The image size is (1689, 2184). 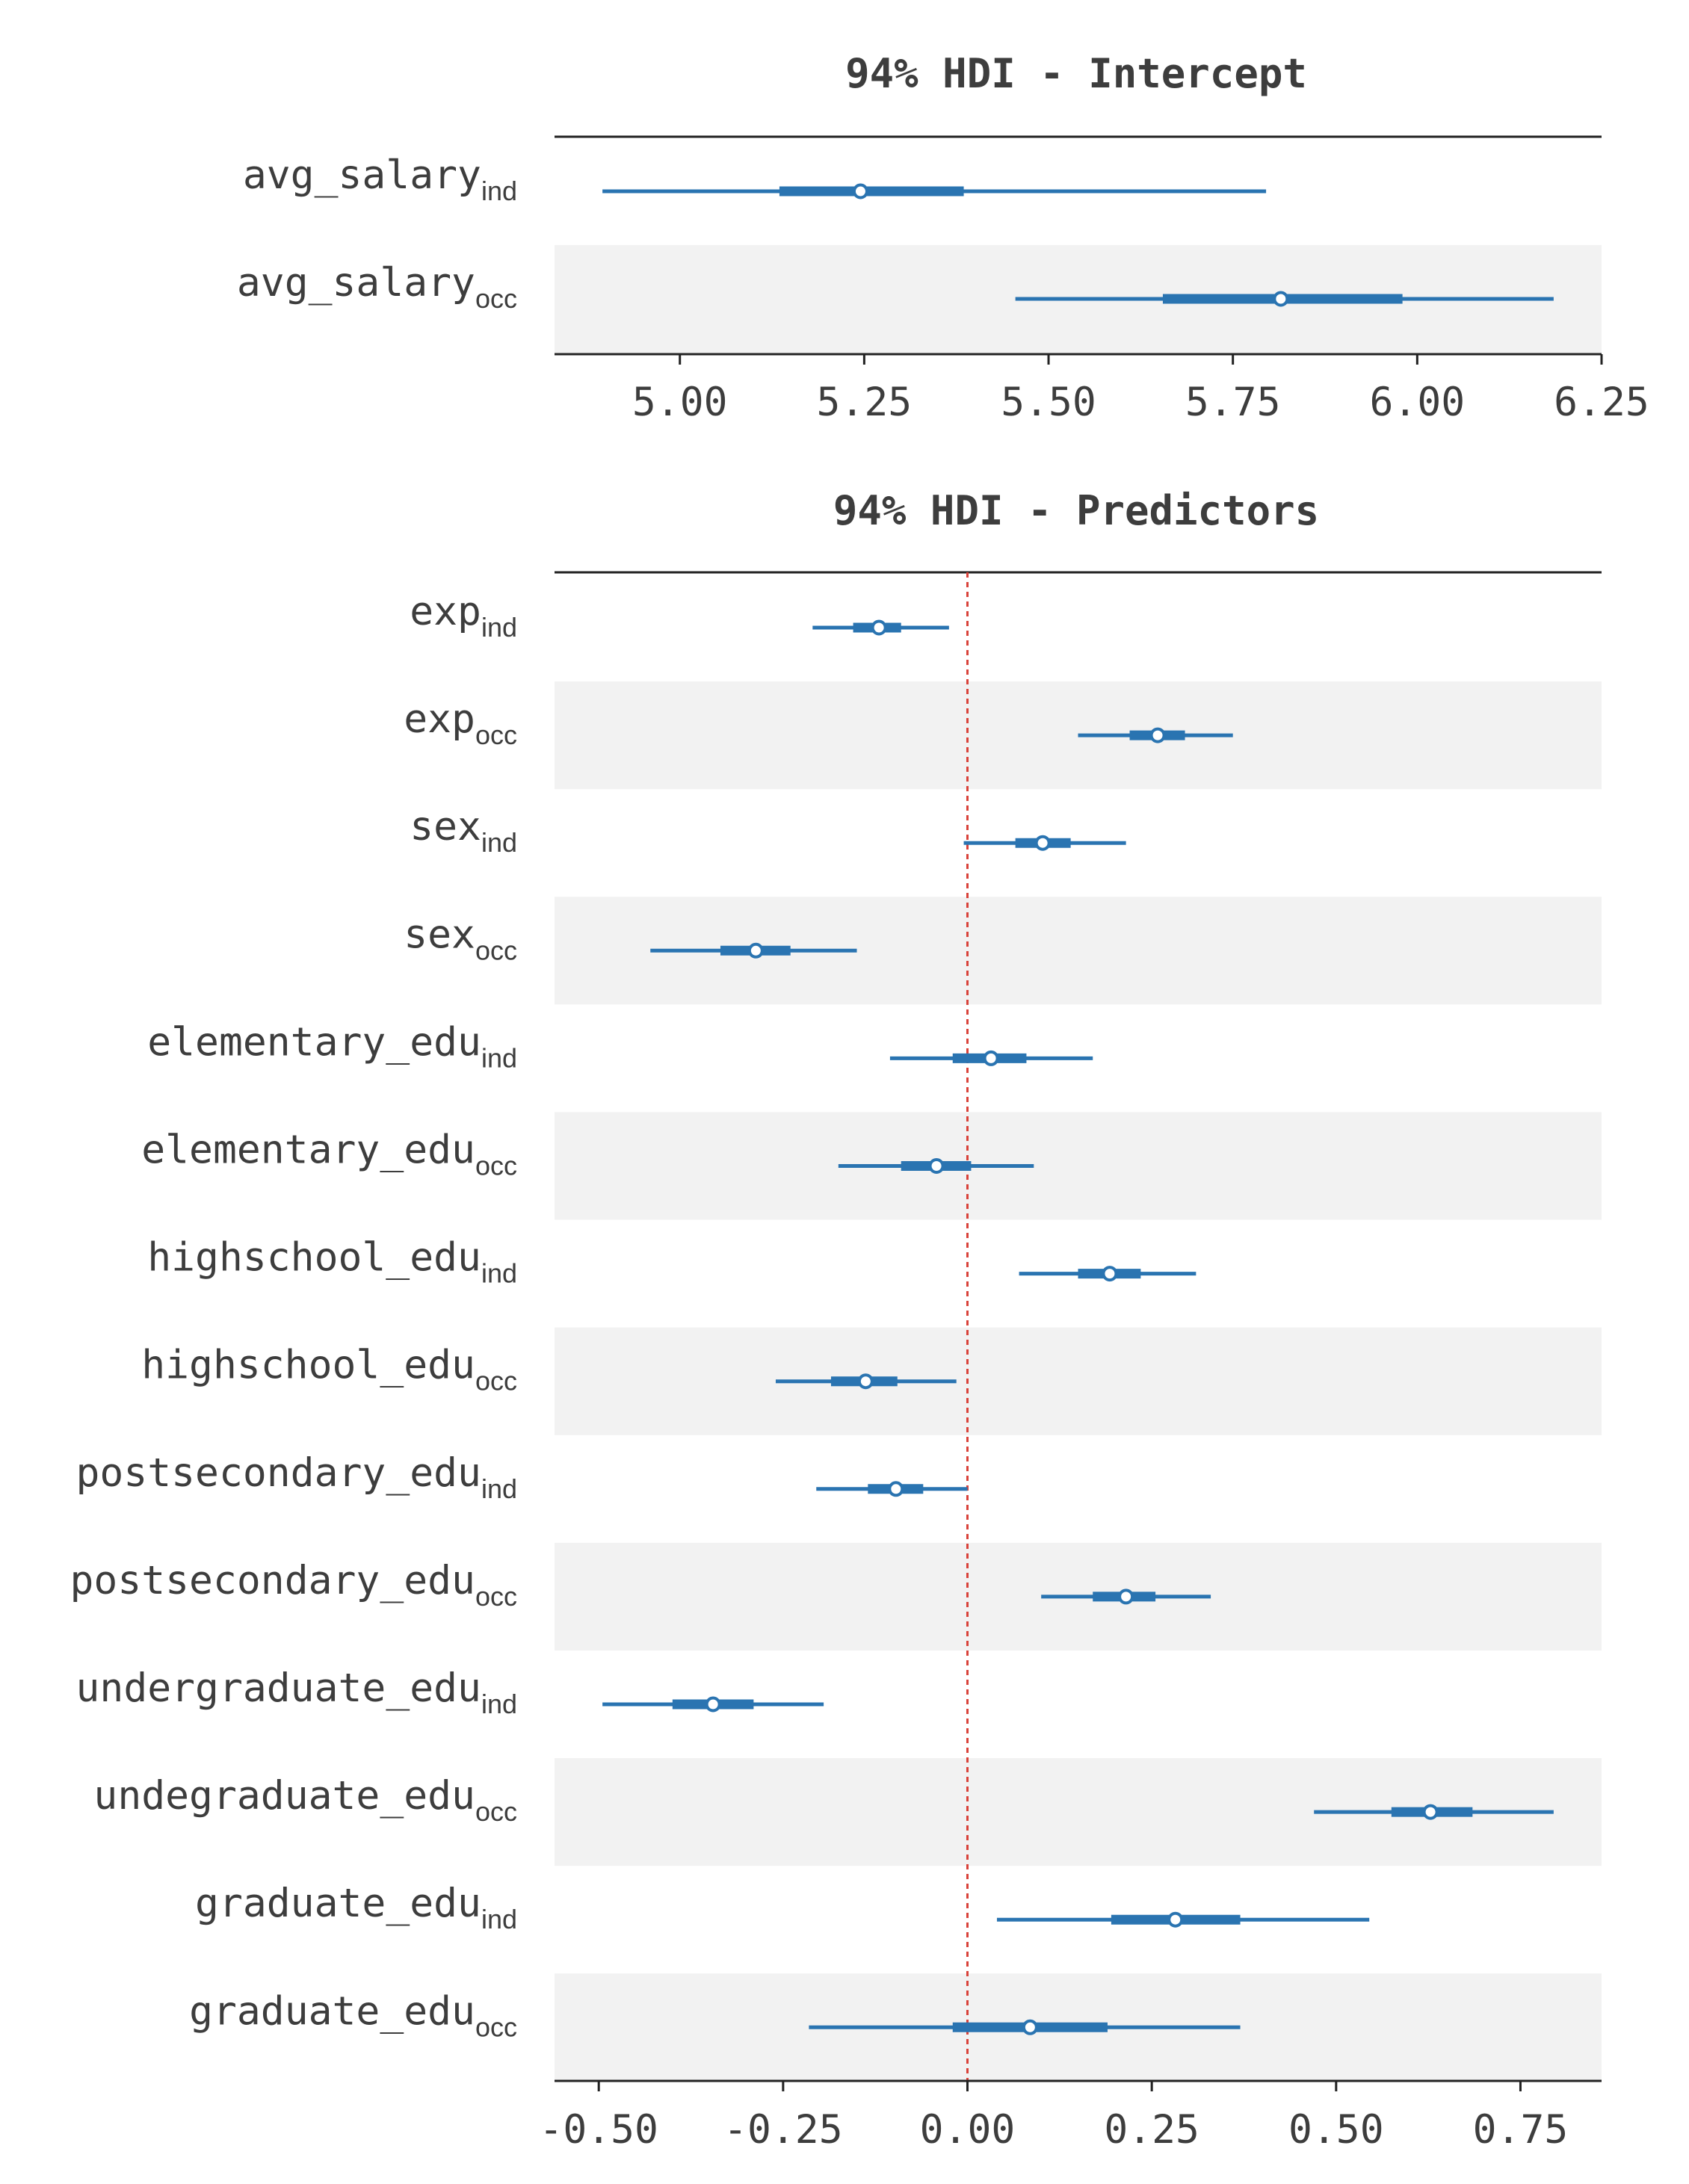 I want to click on mean-point-highschool-edu-occ, so click(x=865, y=1381).